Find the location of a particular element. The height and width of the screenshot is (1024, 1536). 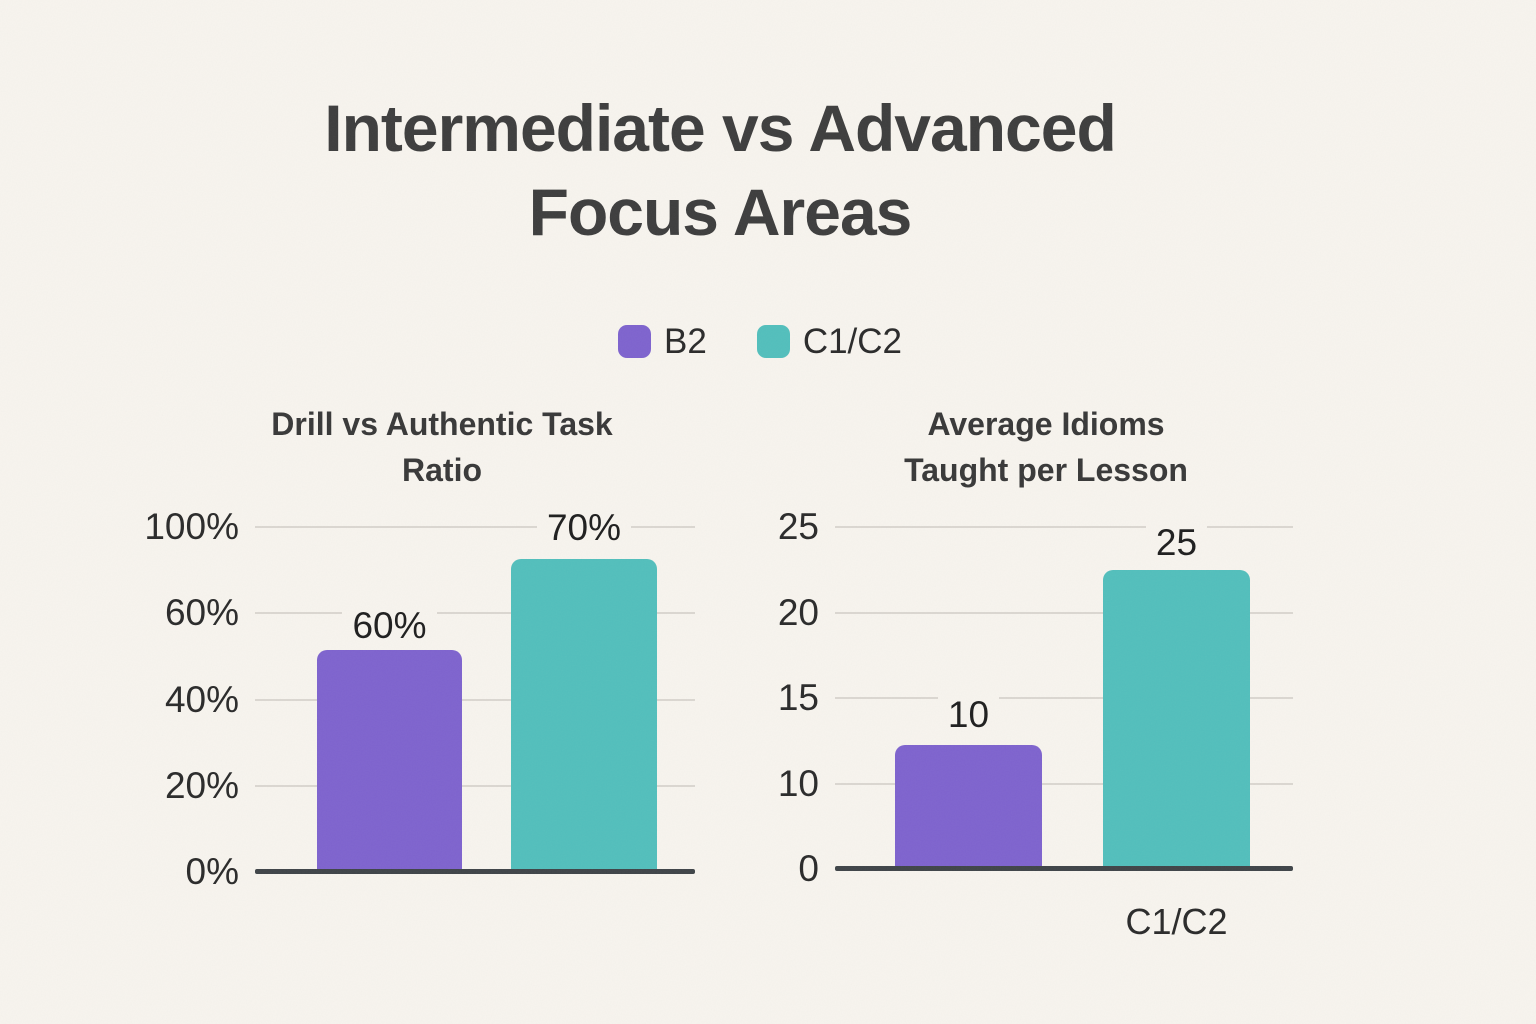

left-bar-c1c2 is located at coordinates (584, 715).